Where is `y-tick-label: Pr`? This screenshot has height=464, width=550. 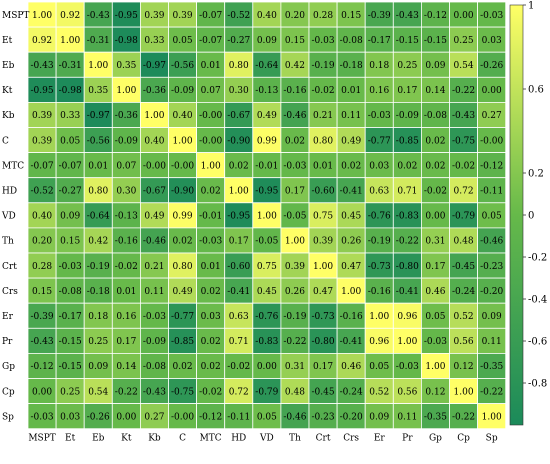
y-tick-label: Pr is located at coordinates (7, 342).